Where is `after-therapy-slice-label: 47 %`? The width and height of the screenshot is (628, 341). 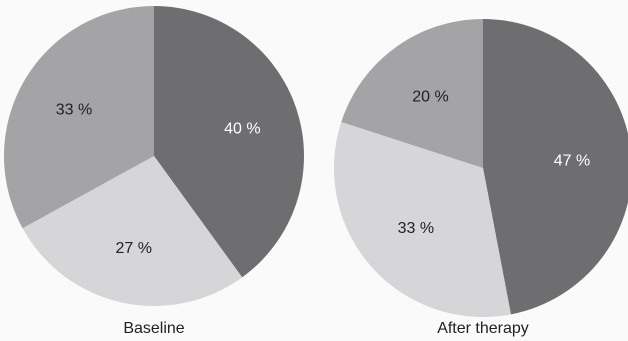 after-therapy-slice-label: 47 % is located at coordinates (572, 161).